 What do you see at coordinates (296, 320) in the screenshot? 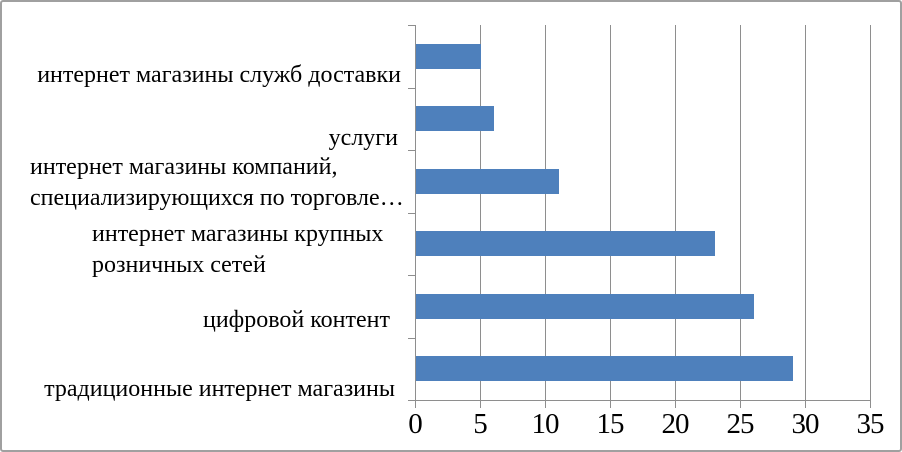
I see `category-label: цифровой контент` at bounding box center [296, 320].